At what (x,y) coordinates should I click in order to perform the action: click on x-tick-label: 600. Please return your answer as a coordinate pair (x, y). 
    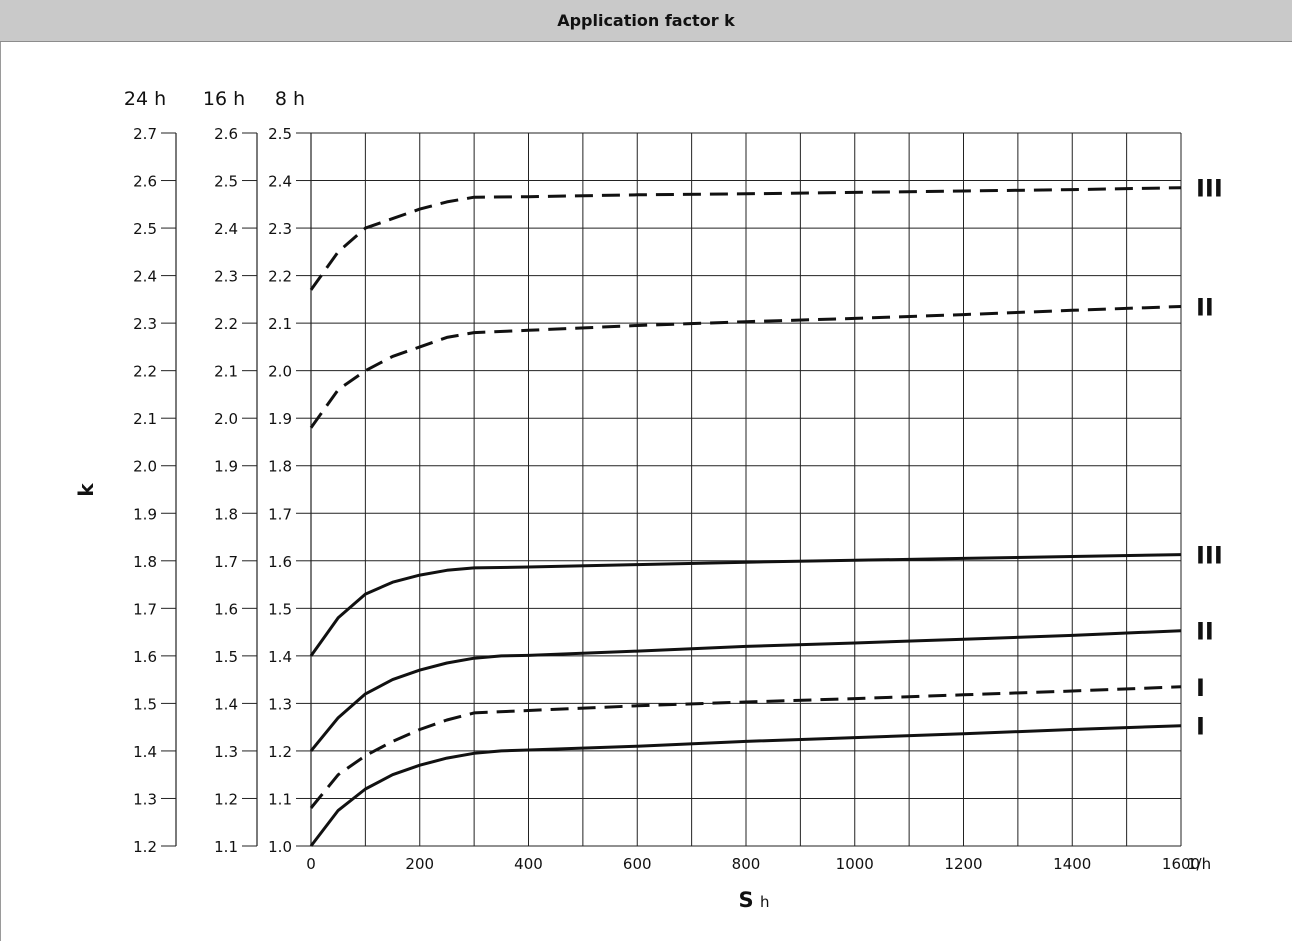
    Looking at the image, I should click on (637, 864).